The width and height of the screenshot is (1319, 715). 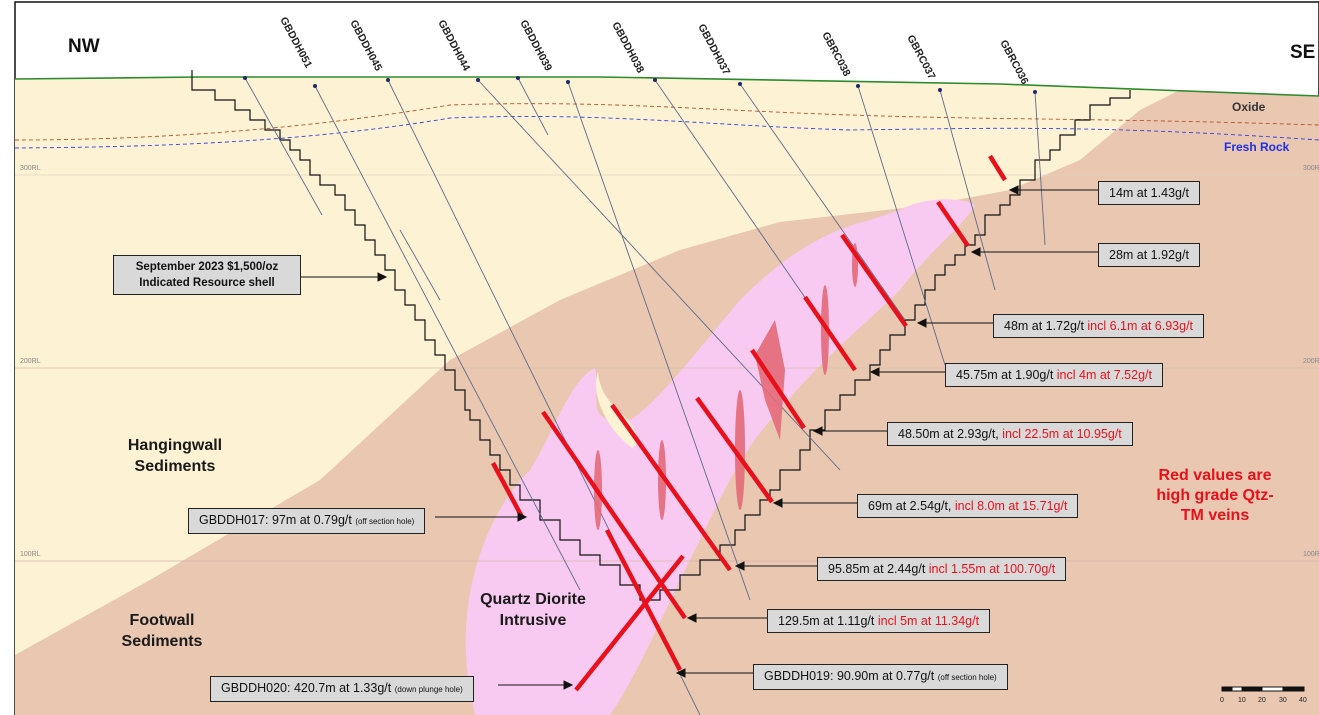 What do you see at coordinates (1011, 506) in the screenshot?
I see `intercept-incl: incl 8.0m at 15.71g/t` at bounding box center [1011, 506].